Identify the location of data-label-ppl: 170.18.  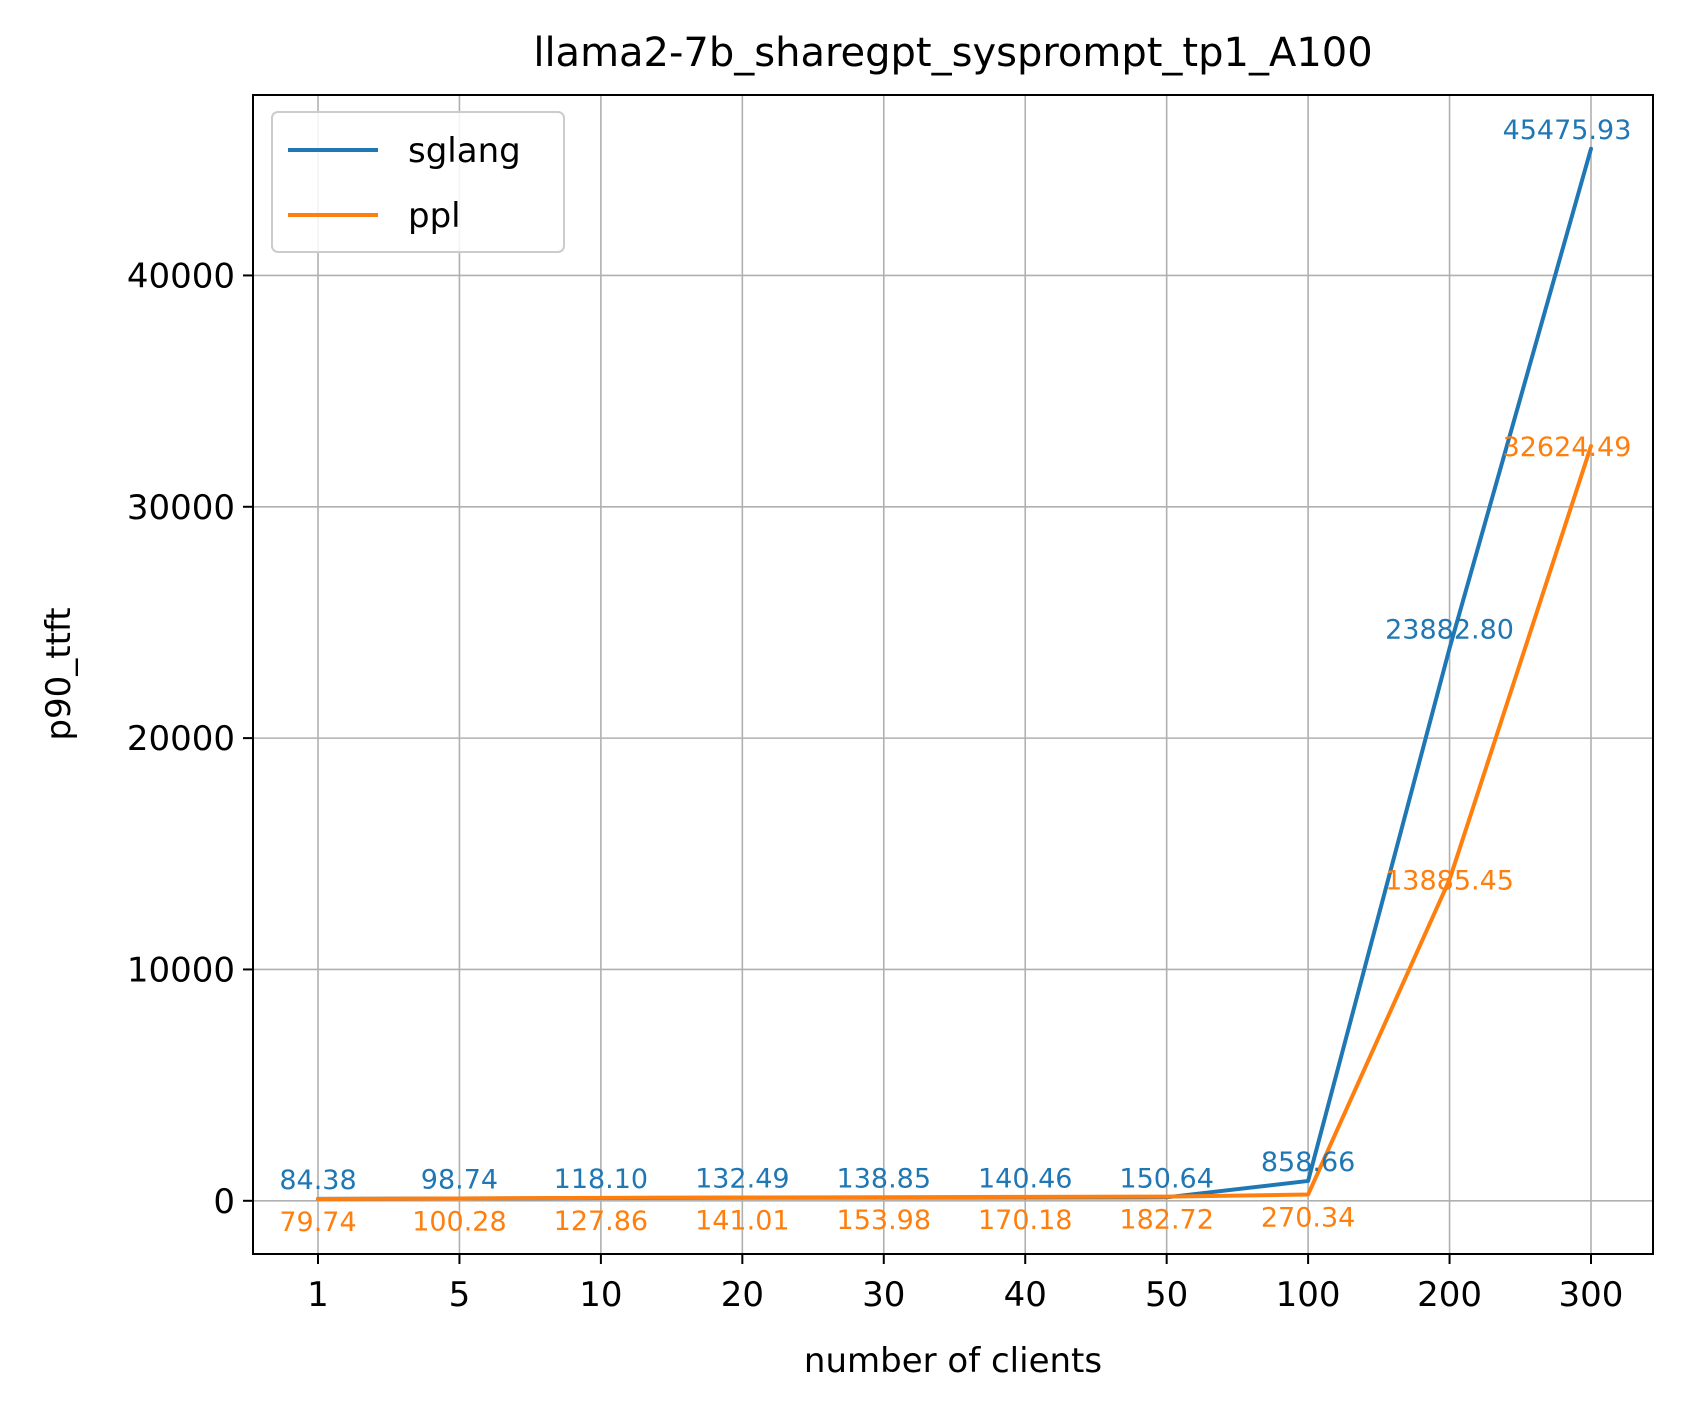
(1025, 1220).